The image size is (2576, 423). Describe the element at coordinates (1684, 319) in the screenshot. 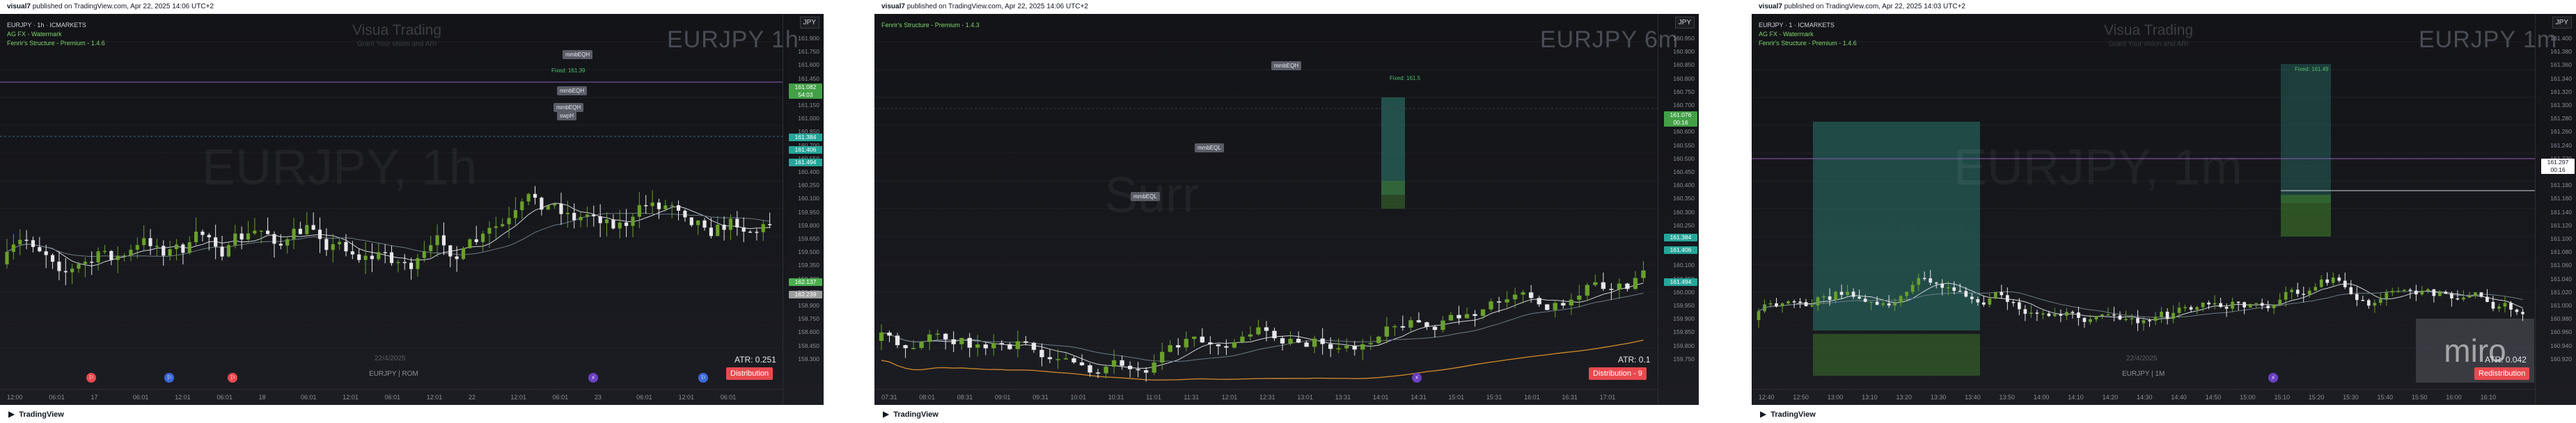

I see `price-tick-label: 159.900` at that location.